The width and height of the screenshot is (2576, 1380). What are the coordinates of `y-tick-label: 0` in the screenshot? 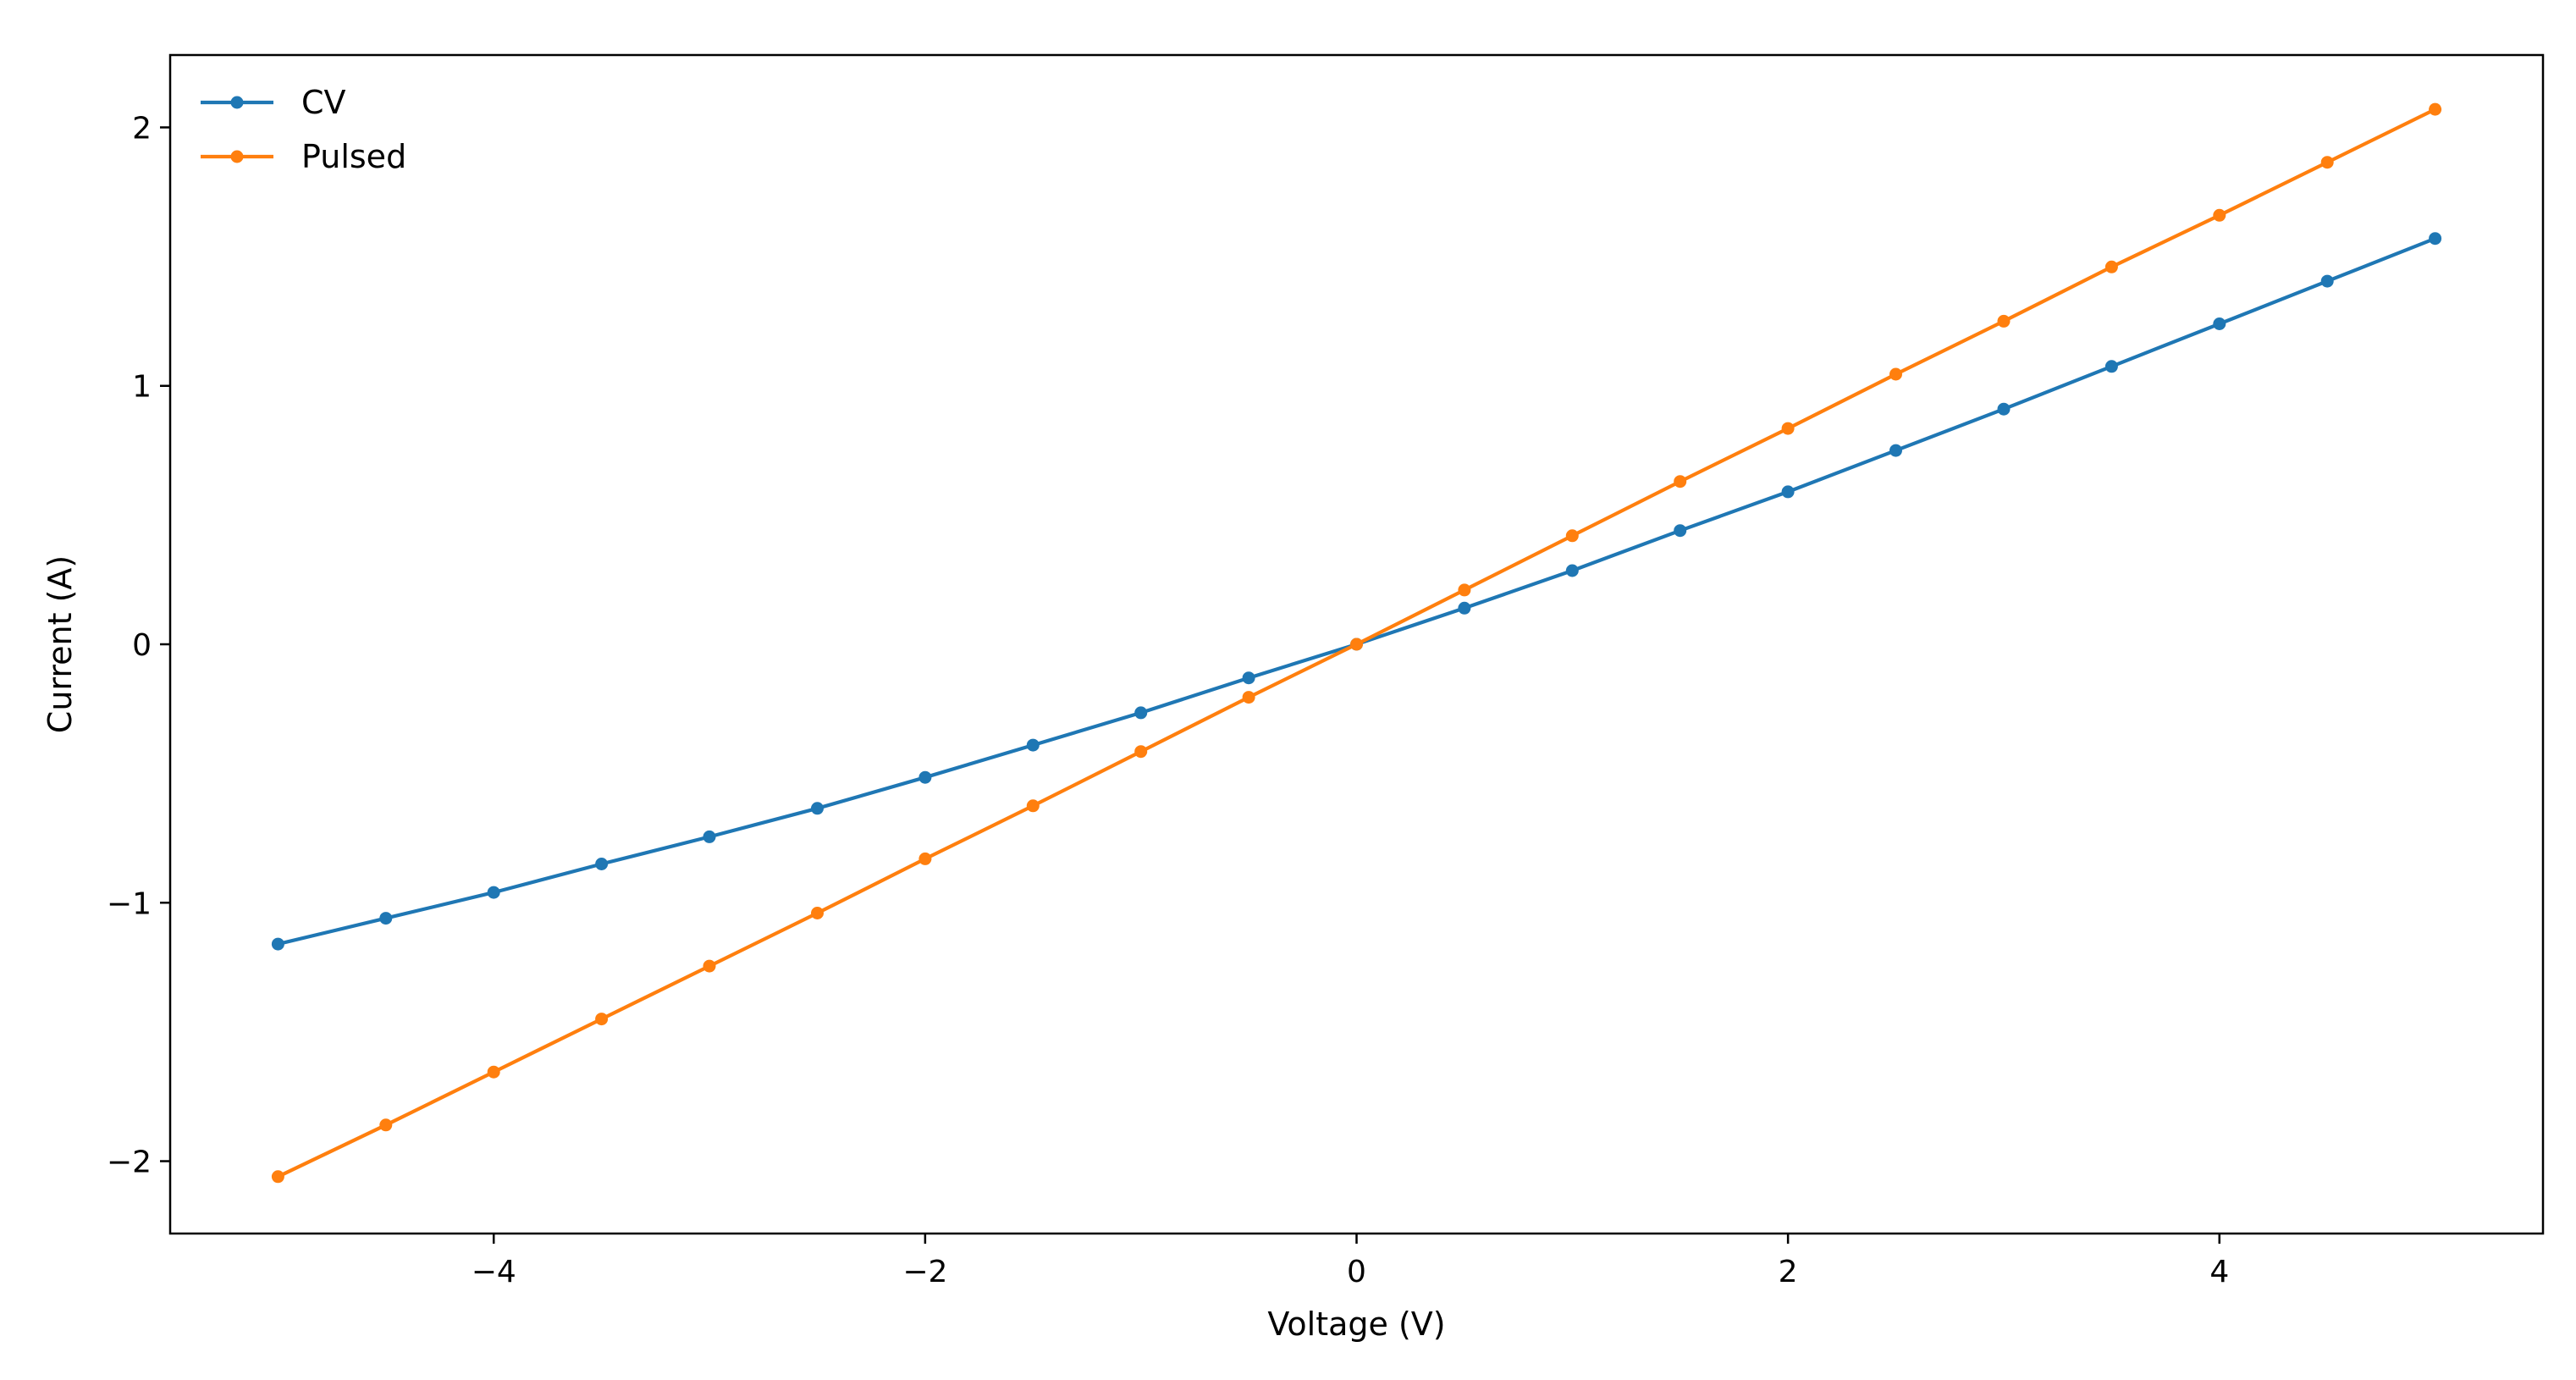 It's located at (142, 645).